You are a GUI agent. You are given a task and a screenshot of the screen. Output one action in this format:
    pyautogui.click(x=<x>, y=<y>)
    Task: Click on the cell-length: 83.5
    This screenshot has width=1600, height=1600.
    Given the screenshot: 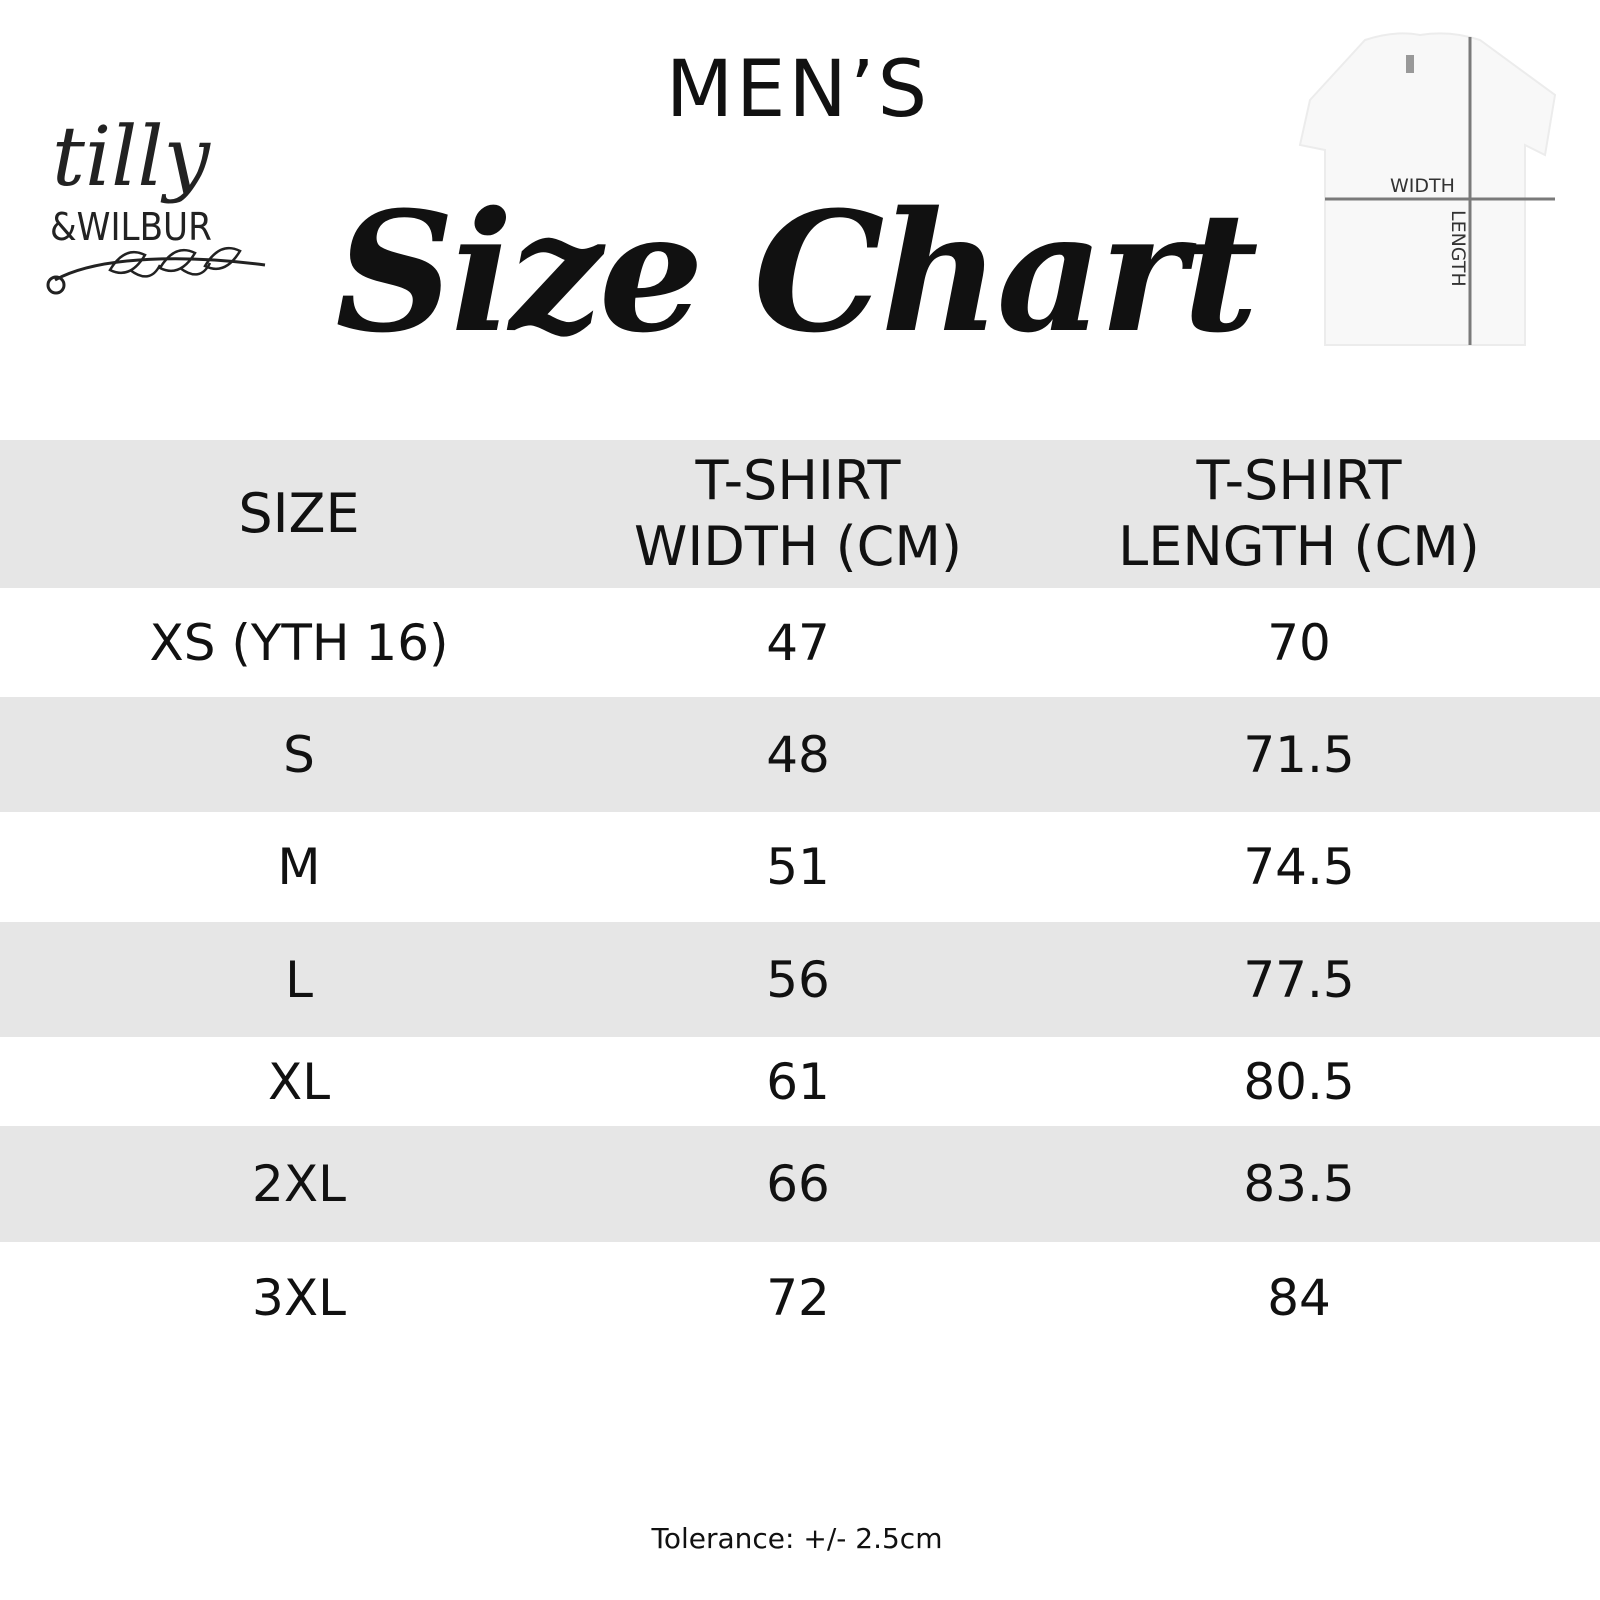 What is the action you would take?
    pyautogui.click(x=1299, y=1184)
    